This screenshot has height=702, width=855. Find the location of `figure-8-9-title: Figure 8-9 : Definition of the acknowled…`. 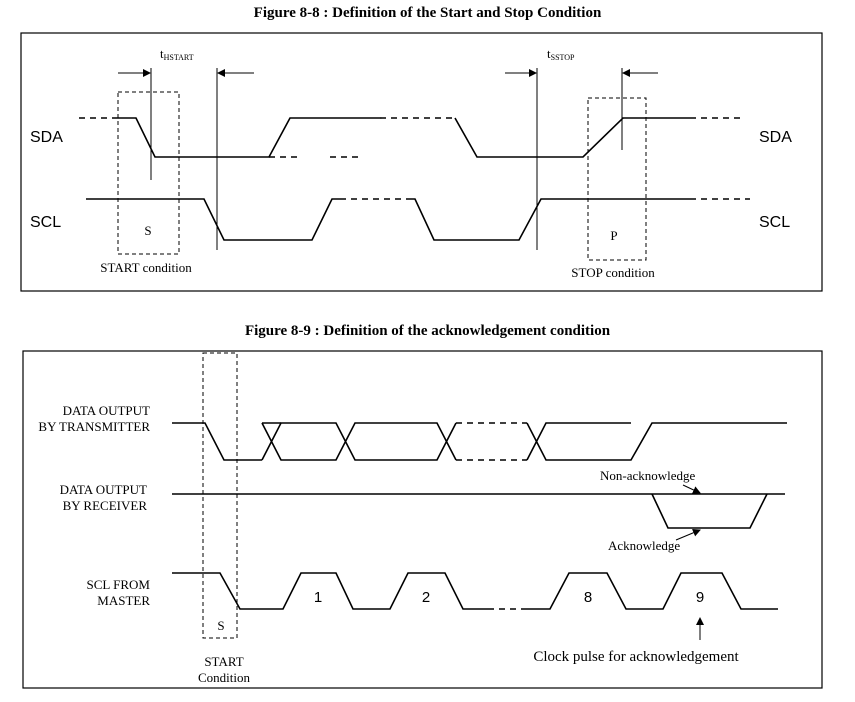

figure-8-9-title: Figure 8-9 : Definition of the acknowled… is located at coordinates (427, 331).